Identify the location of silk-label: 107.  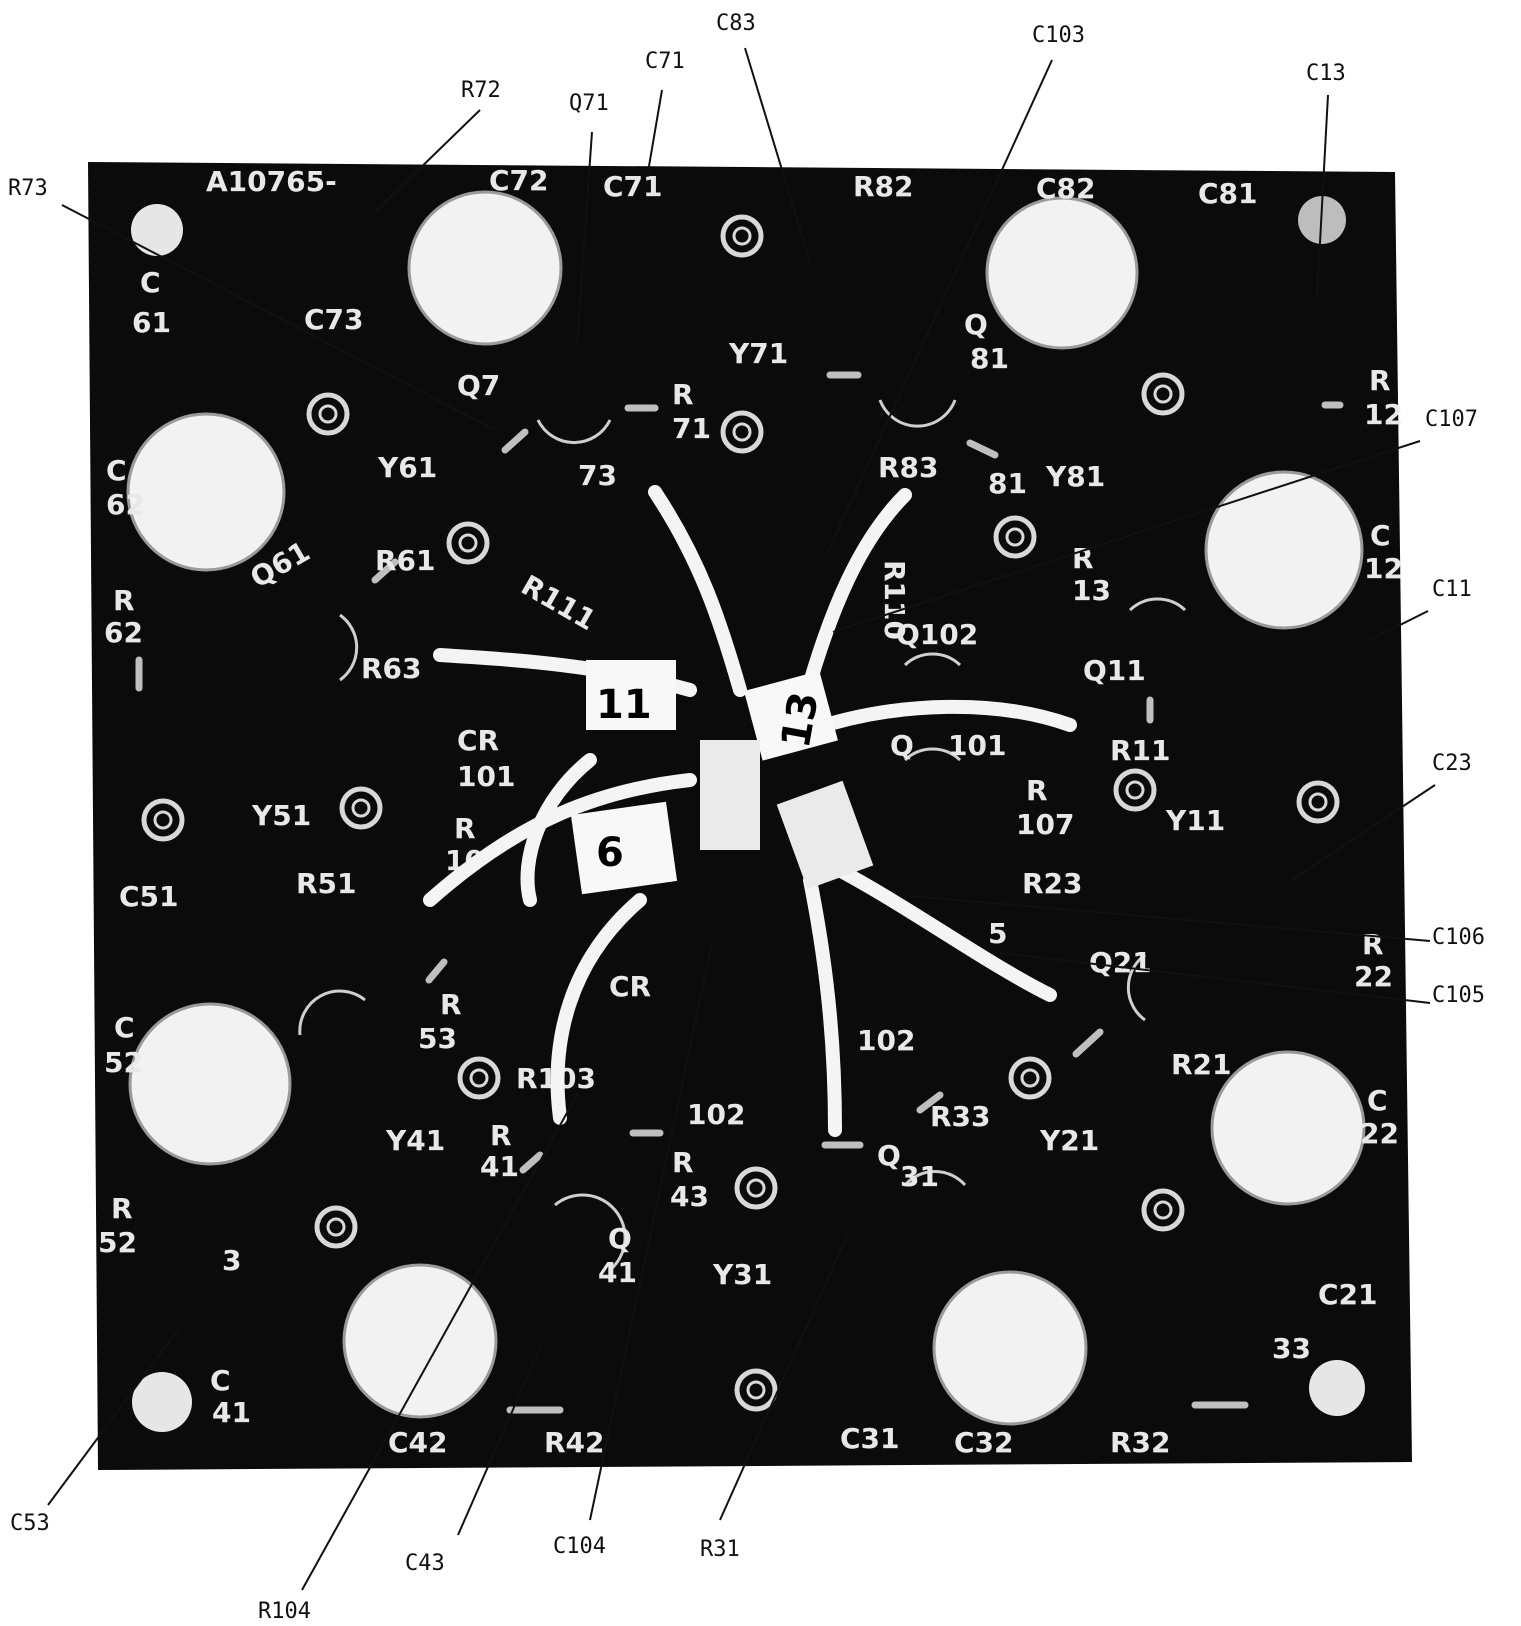
(1045, 824).